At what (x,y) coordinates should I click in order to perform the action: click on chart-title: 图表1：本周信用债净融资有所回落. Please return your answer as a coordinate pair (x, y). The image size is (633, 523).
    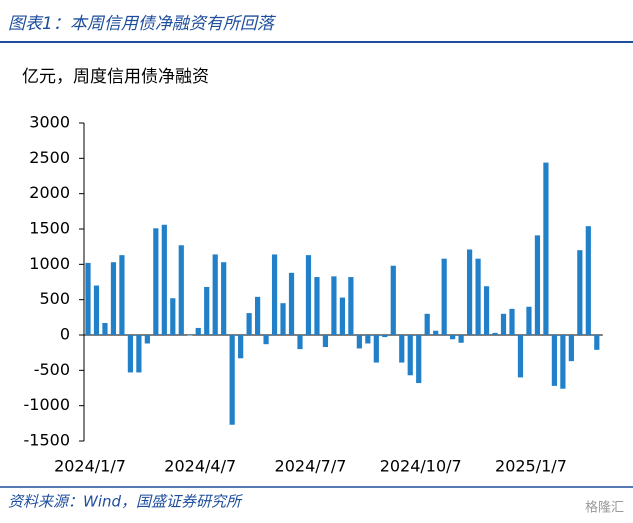
    Looking at the image, I should click on (142, 24).